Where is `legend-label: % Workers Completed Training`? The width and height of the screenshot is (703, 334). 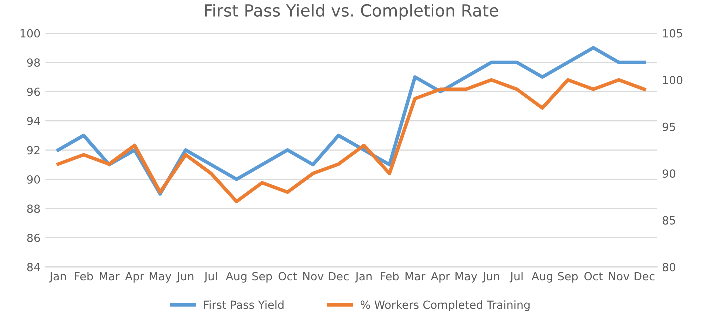 legend-label: % Workers Completed Training is located at coordinates (445, 306).